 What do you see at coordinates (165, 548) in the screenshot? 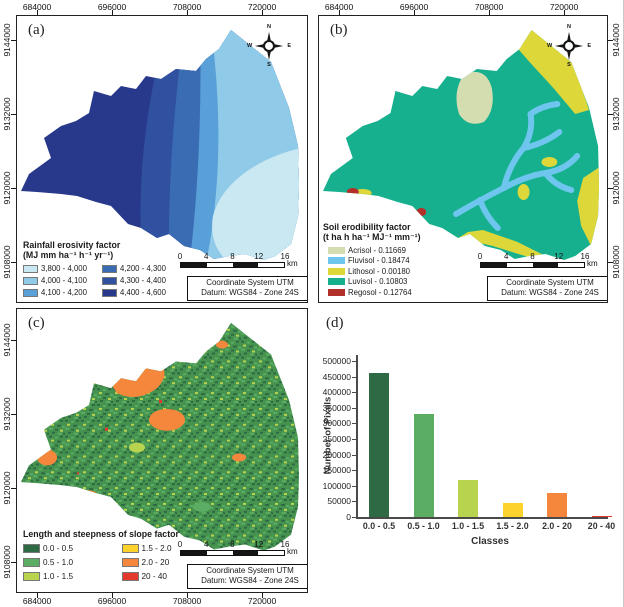
I see `legend-item: 1.5 - 2.0` at bounding box center [165, 548].